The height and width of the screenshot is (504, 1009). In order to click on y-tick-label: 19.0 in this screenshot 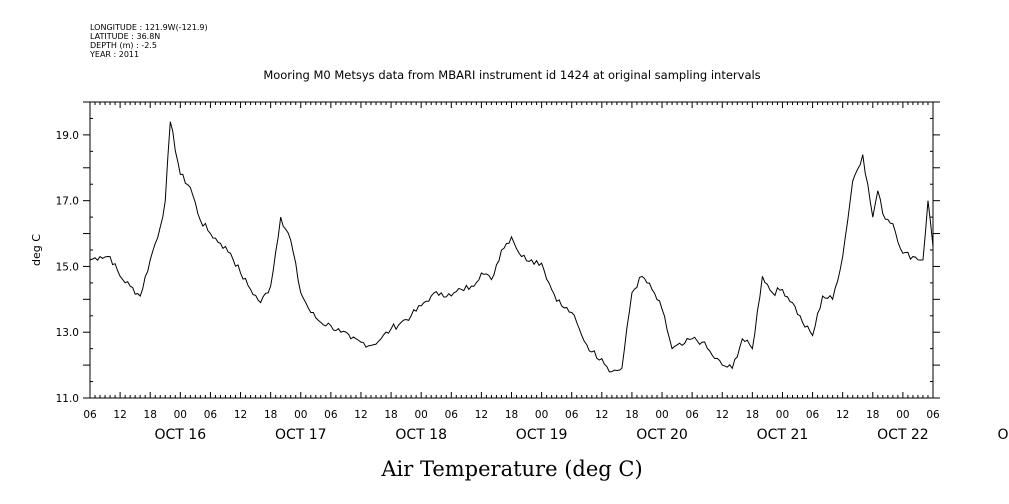, I will do `click(67, 136)`.